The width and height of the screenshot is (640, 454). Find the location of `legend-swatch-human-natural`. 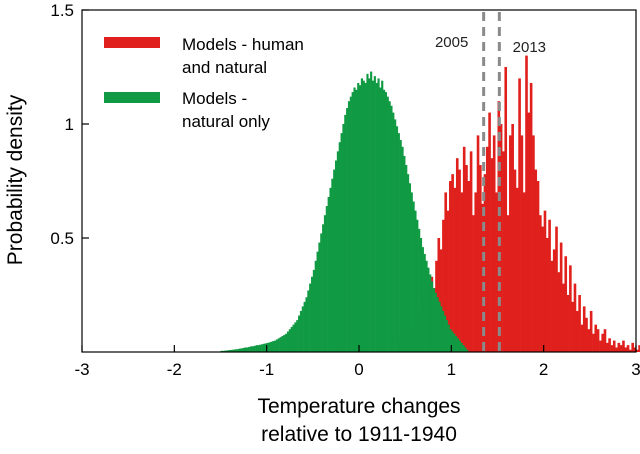

legend-swatch-human-natural is located at coordinates (132, 42).